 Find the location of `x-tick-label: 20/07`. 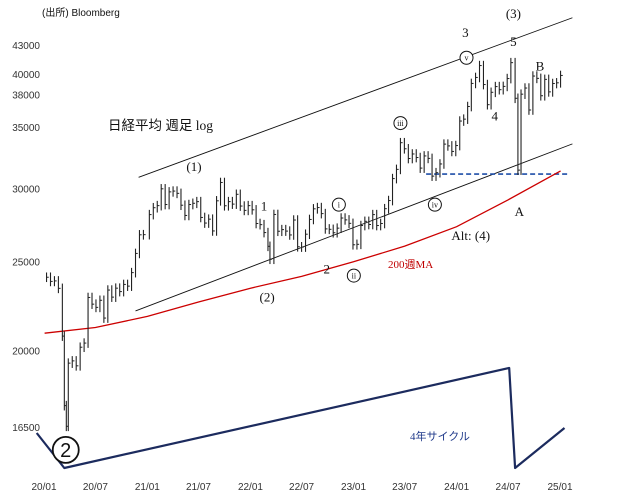

x-tick-label: 20/07 is located at coordinates (95, 487).